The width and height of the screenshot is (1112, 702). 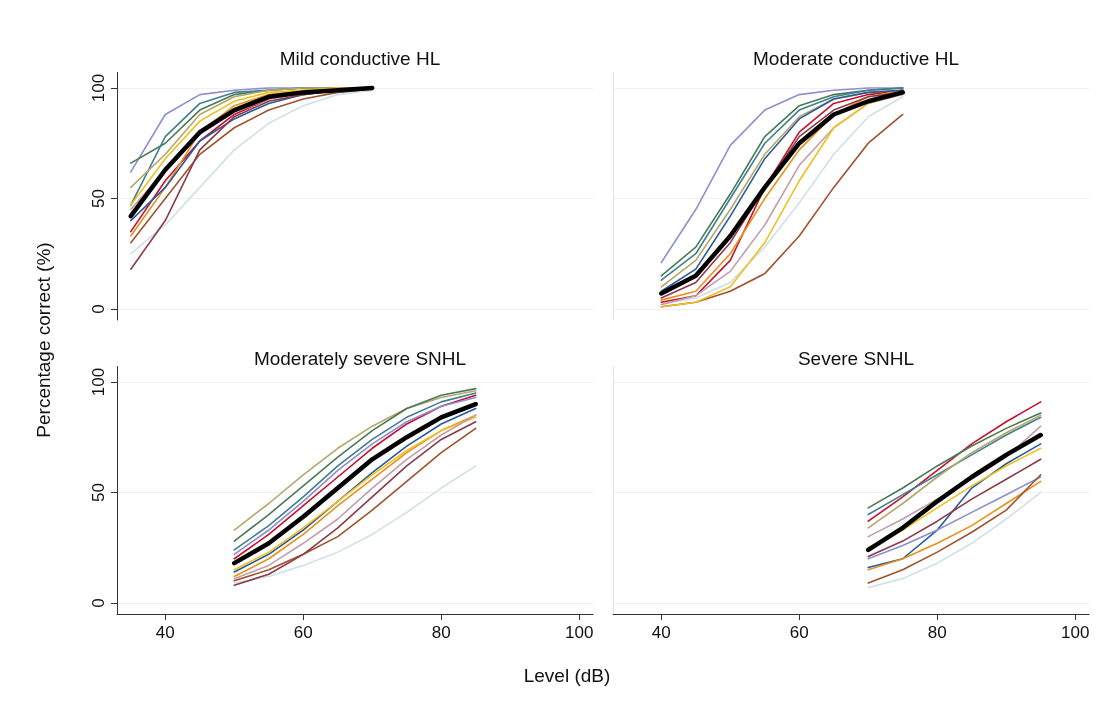 What do you see at coordinates (360, 58) in the screenshot?
I see `chart-title: Mild conductive HL` at bounding box center [360, 58].